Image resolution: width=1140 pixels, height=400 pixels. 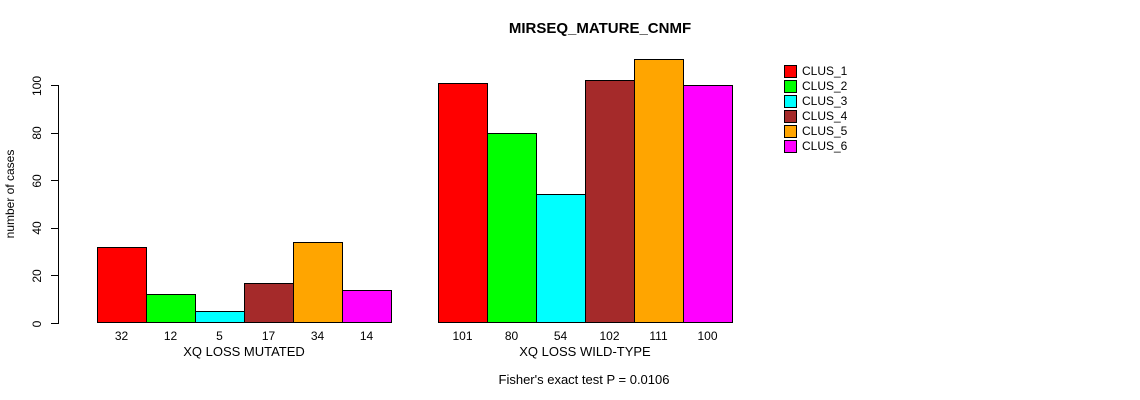 What do you see at coordinates (511, 336) in the screenshot?
I see `bar-value-label: 80` at bounding box center [511, 336].